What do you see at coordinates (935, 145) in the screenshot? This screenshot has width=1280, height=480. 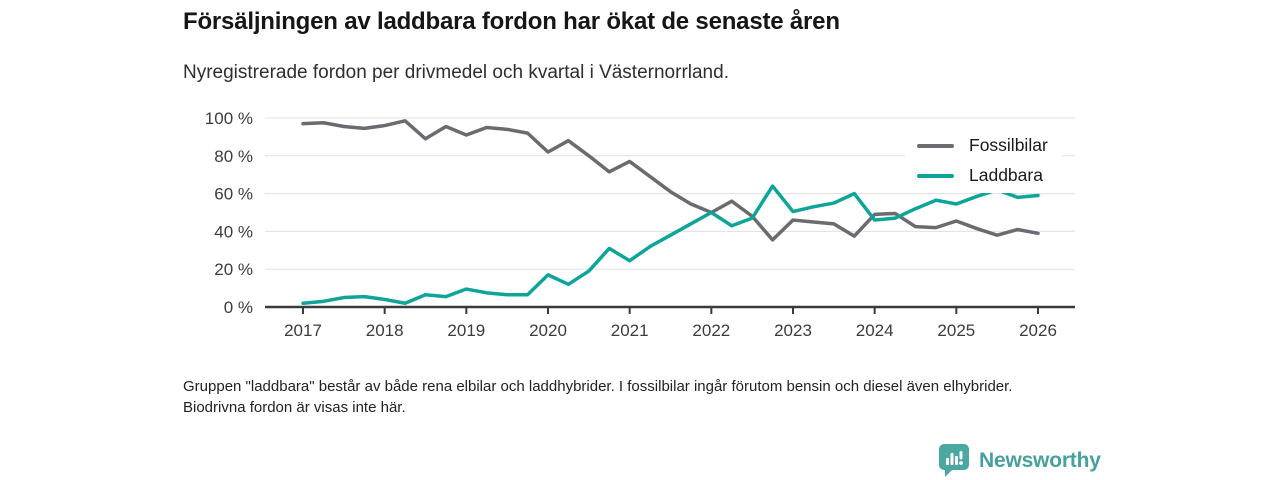 I see `fossilbilar-line-swatch` at bounding box center [935, 145].